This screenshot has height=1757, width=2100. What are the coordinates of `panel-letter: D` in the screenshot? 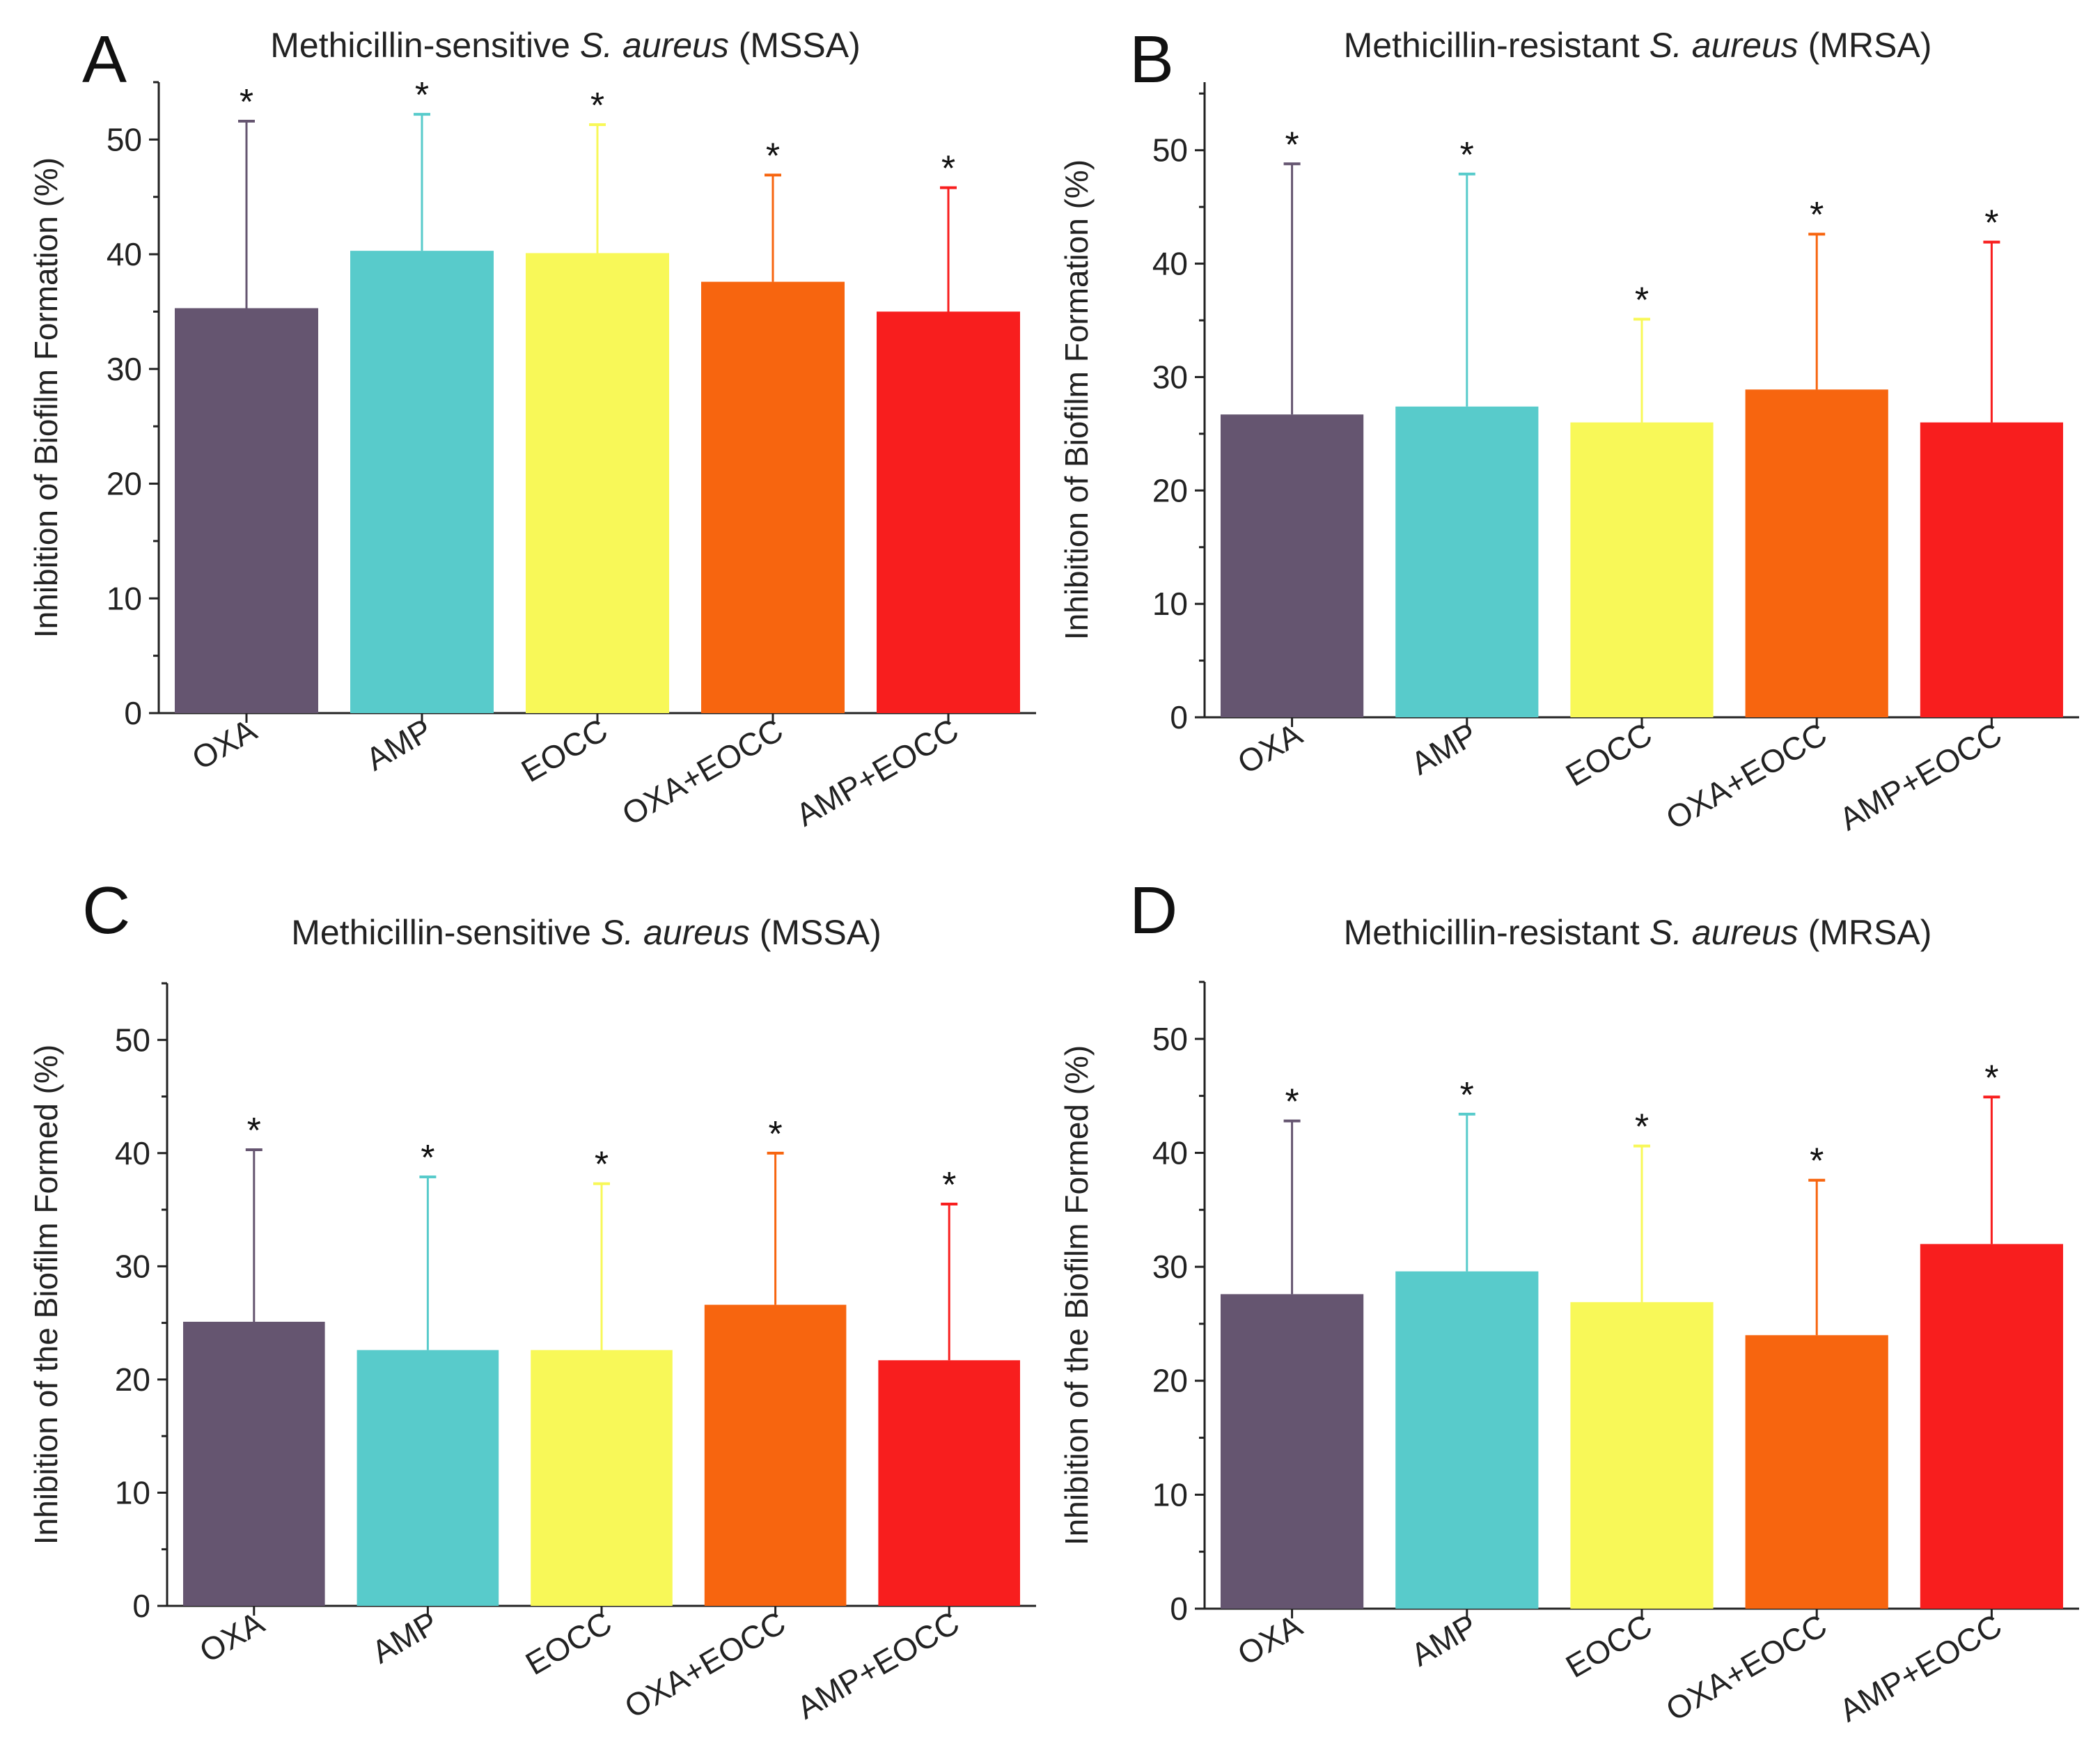 It's located at (1153, 910).